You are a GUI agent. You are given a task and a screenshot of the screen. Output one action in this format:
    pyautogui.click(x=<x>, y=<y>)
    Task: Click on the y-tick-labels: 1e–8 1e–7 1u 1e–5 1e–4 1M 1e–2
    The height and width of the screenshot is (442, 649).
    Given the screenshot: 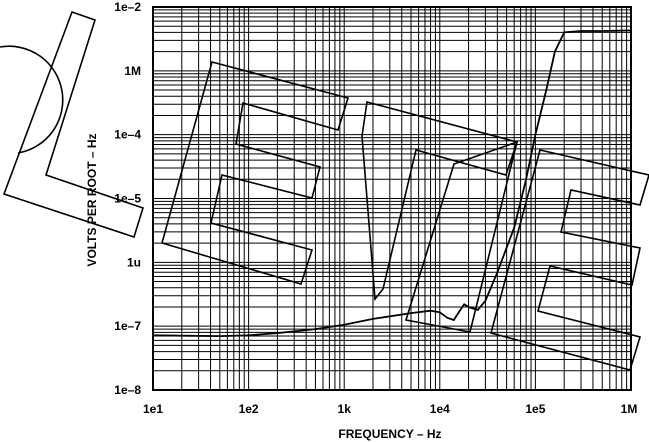 What is the action you would take?
    pyautogui.click(x=127, y=198)
    